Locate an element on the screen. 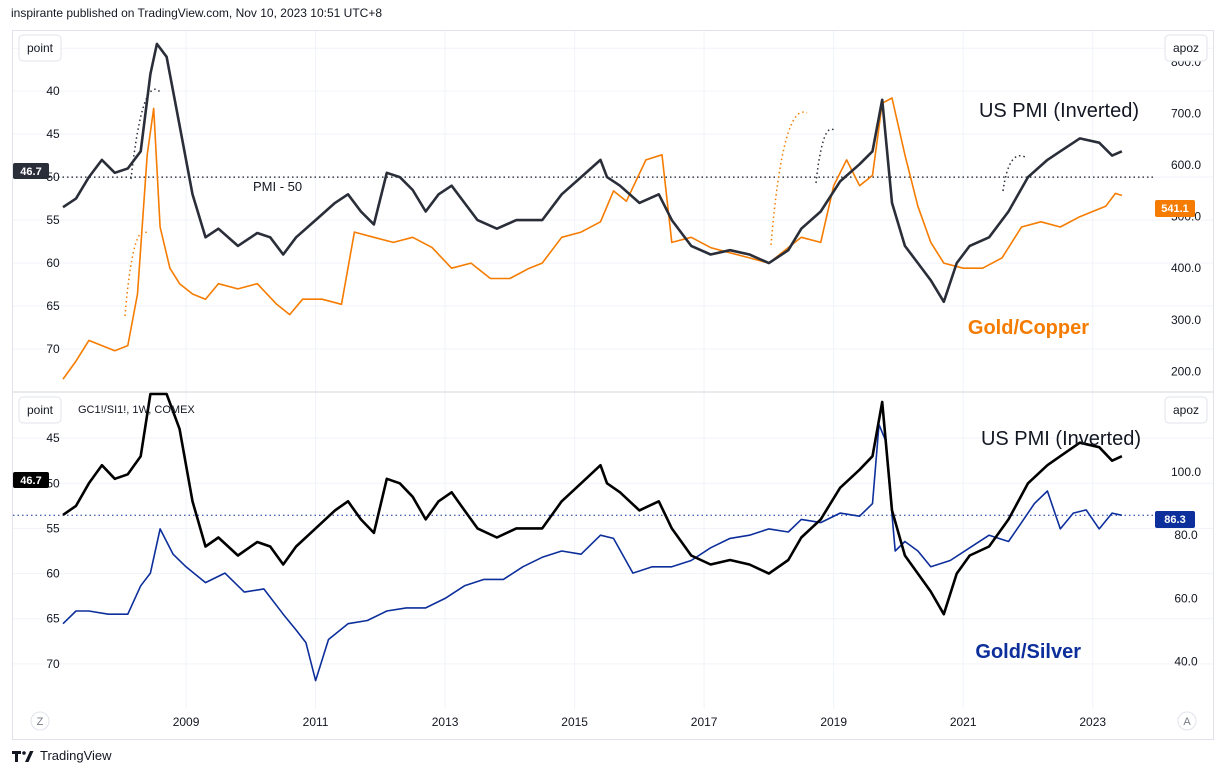 The width and height of the screenshot is (1227, 776). tradingview-logo-icon is located at coordinates (23, 756).